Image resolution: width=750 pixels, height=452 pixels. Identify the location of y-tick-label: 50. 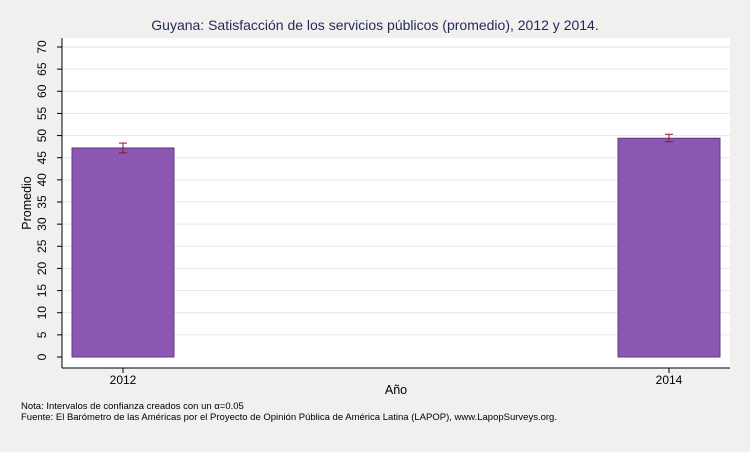
(42, 136).